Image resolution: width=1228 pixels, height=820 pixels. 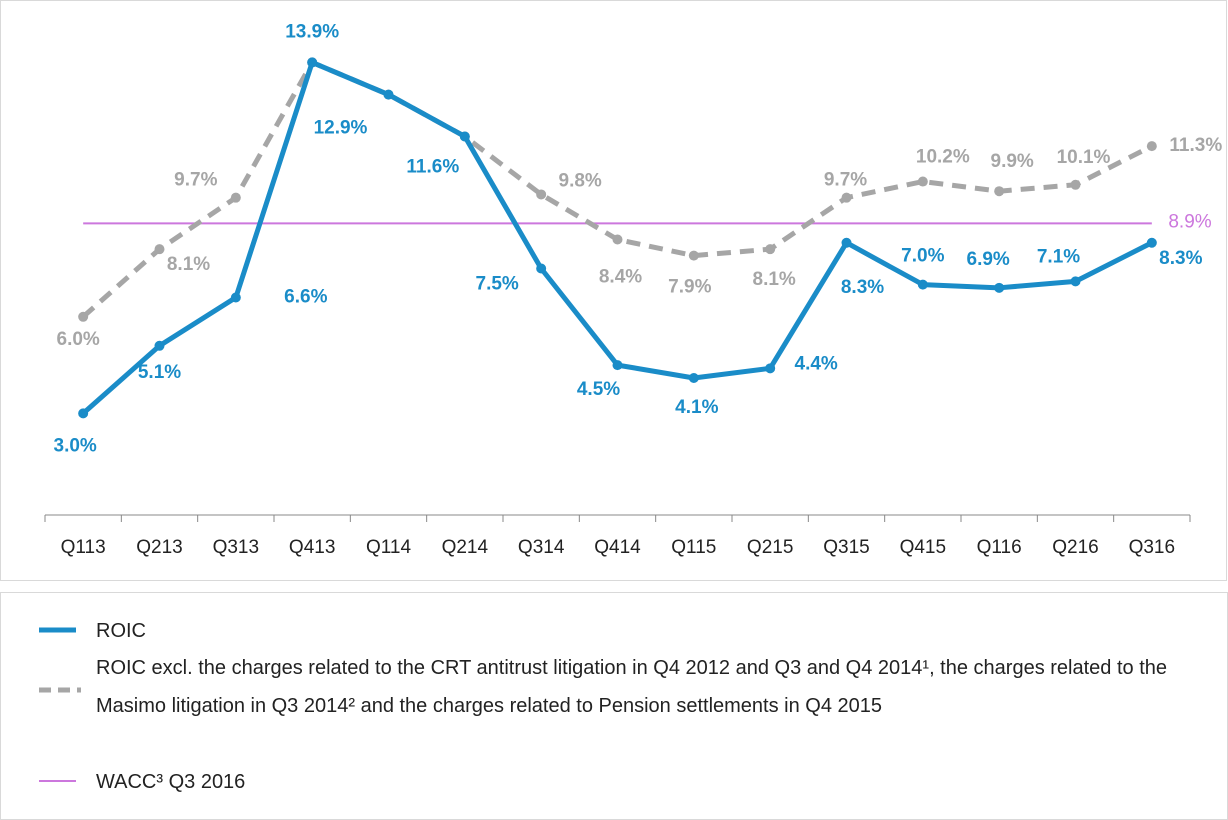 What do you see at coordinates (696, 407) in the screenshot?
I see `value-label: 4.1%` at bounding box center [696, 407].